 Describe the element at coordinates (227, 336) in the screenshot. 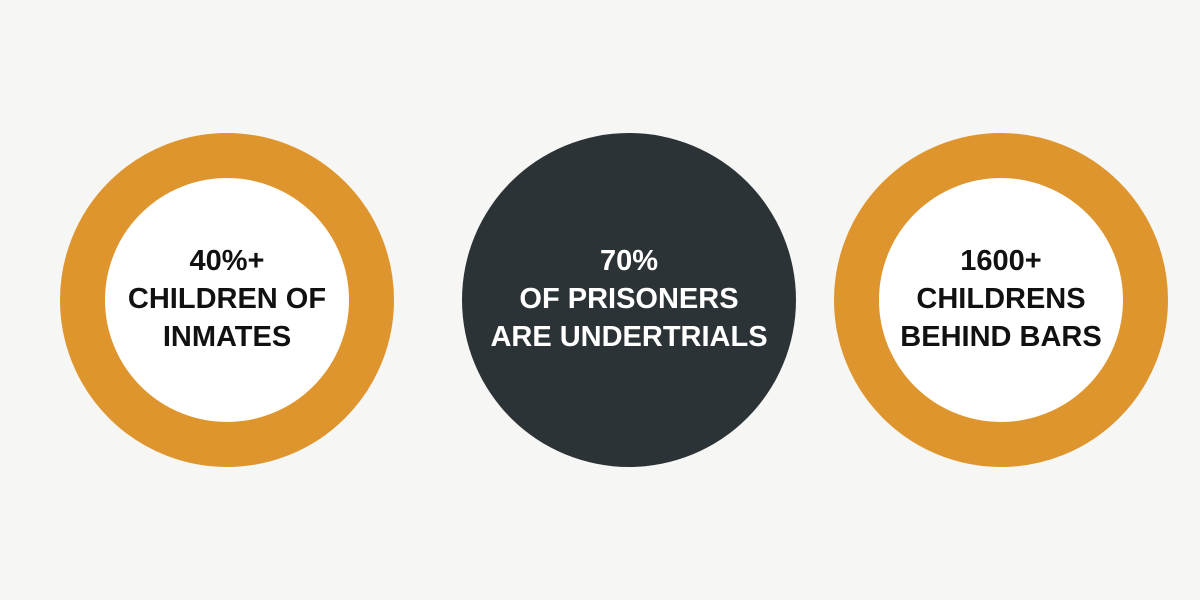

I see `stat-label-line-2: INMATES` at that location.